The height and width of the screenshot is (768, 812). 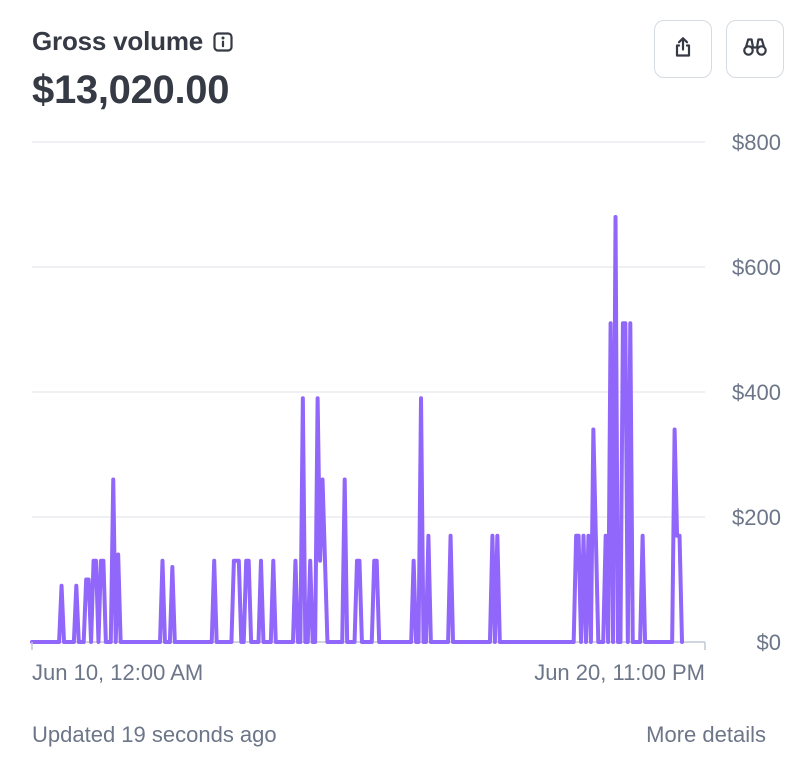 I want to click on binoculars-icon, so click(x=755, y=49).